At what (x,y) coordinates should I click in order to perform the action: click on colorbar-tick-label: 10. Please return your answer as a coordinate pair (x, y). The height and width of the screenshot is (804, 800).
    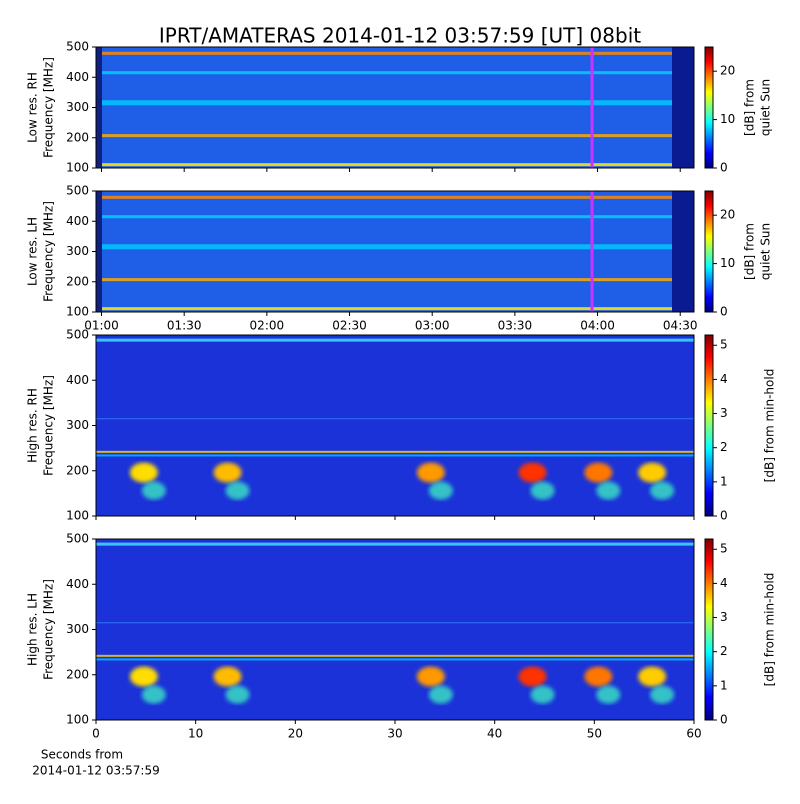
    Looking at the image, I should click on (727, 263).